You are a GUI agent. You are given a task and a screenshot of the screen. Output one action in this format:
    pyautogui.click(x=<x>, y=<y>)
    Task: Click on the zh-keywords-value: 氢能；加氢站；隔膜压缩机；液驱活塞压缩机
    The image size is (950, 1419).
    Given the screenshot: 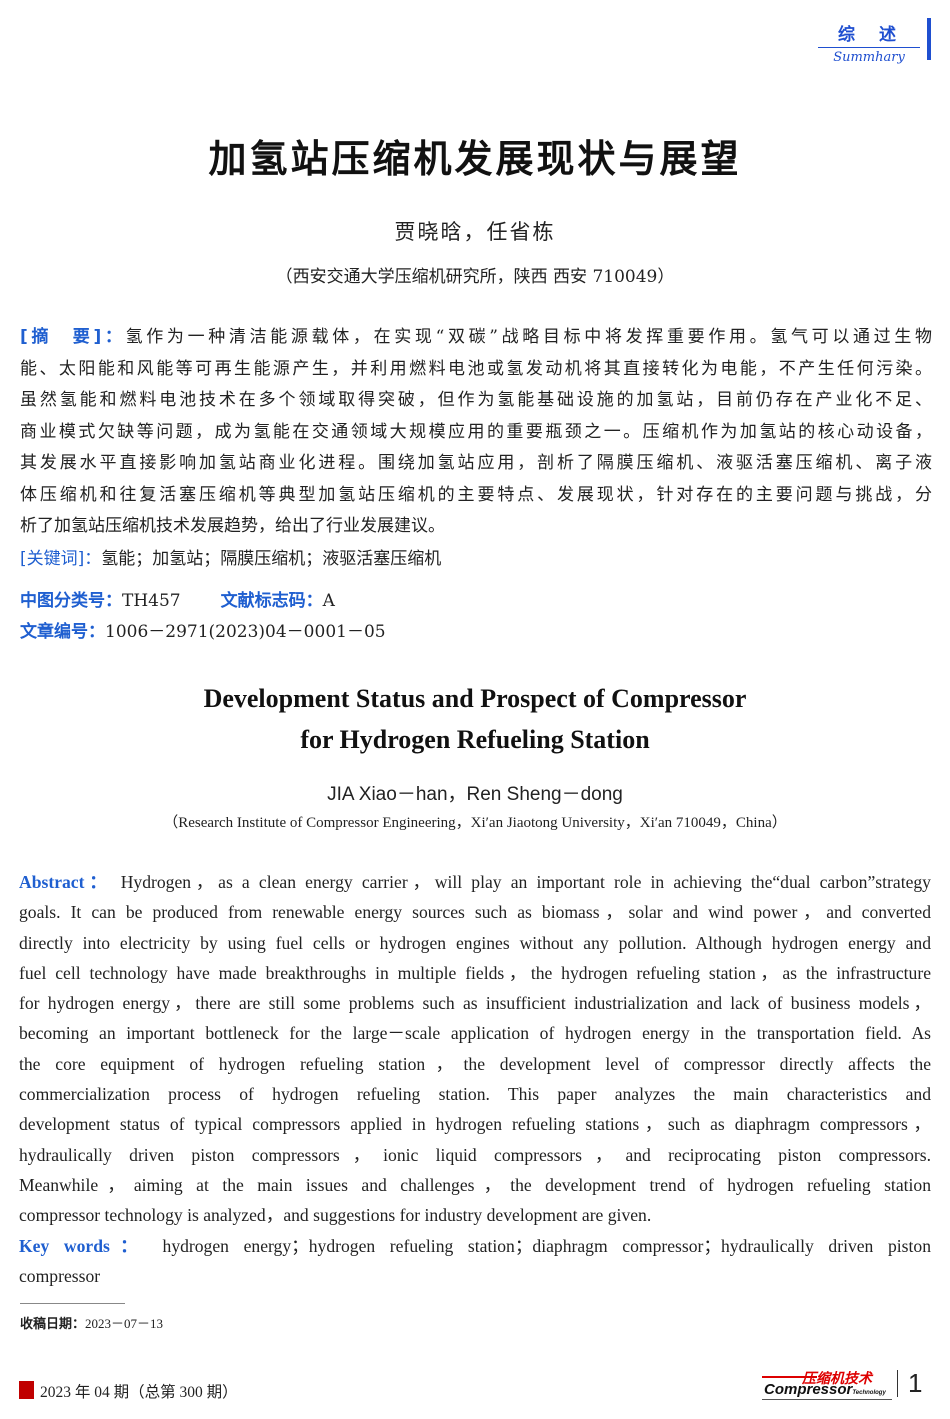 What is the action you would take?
    pyautogui.click(x=271, y=559)
    